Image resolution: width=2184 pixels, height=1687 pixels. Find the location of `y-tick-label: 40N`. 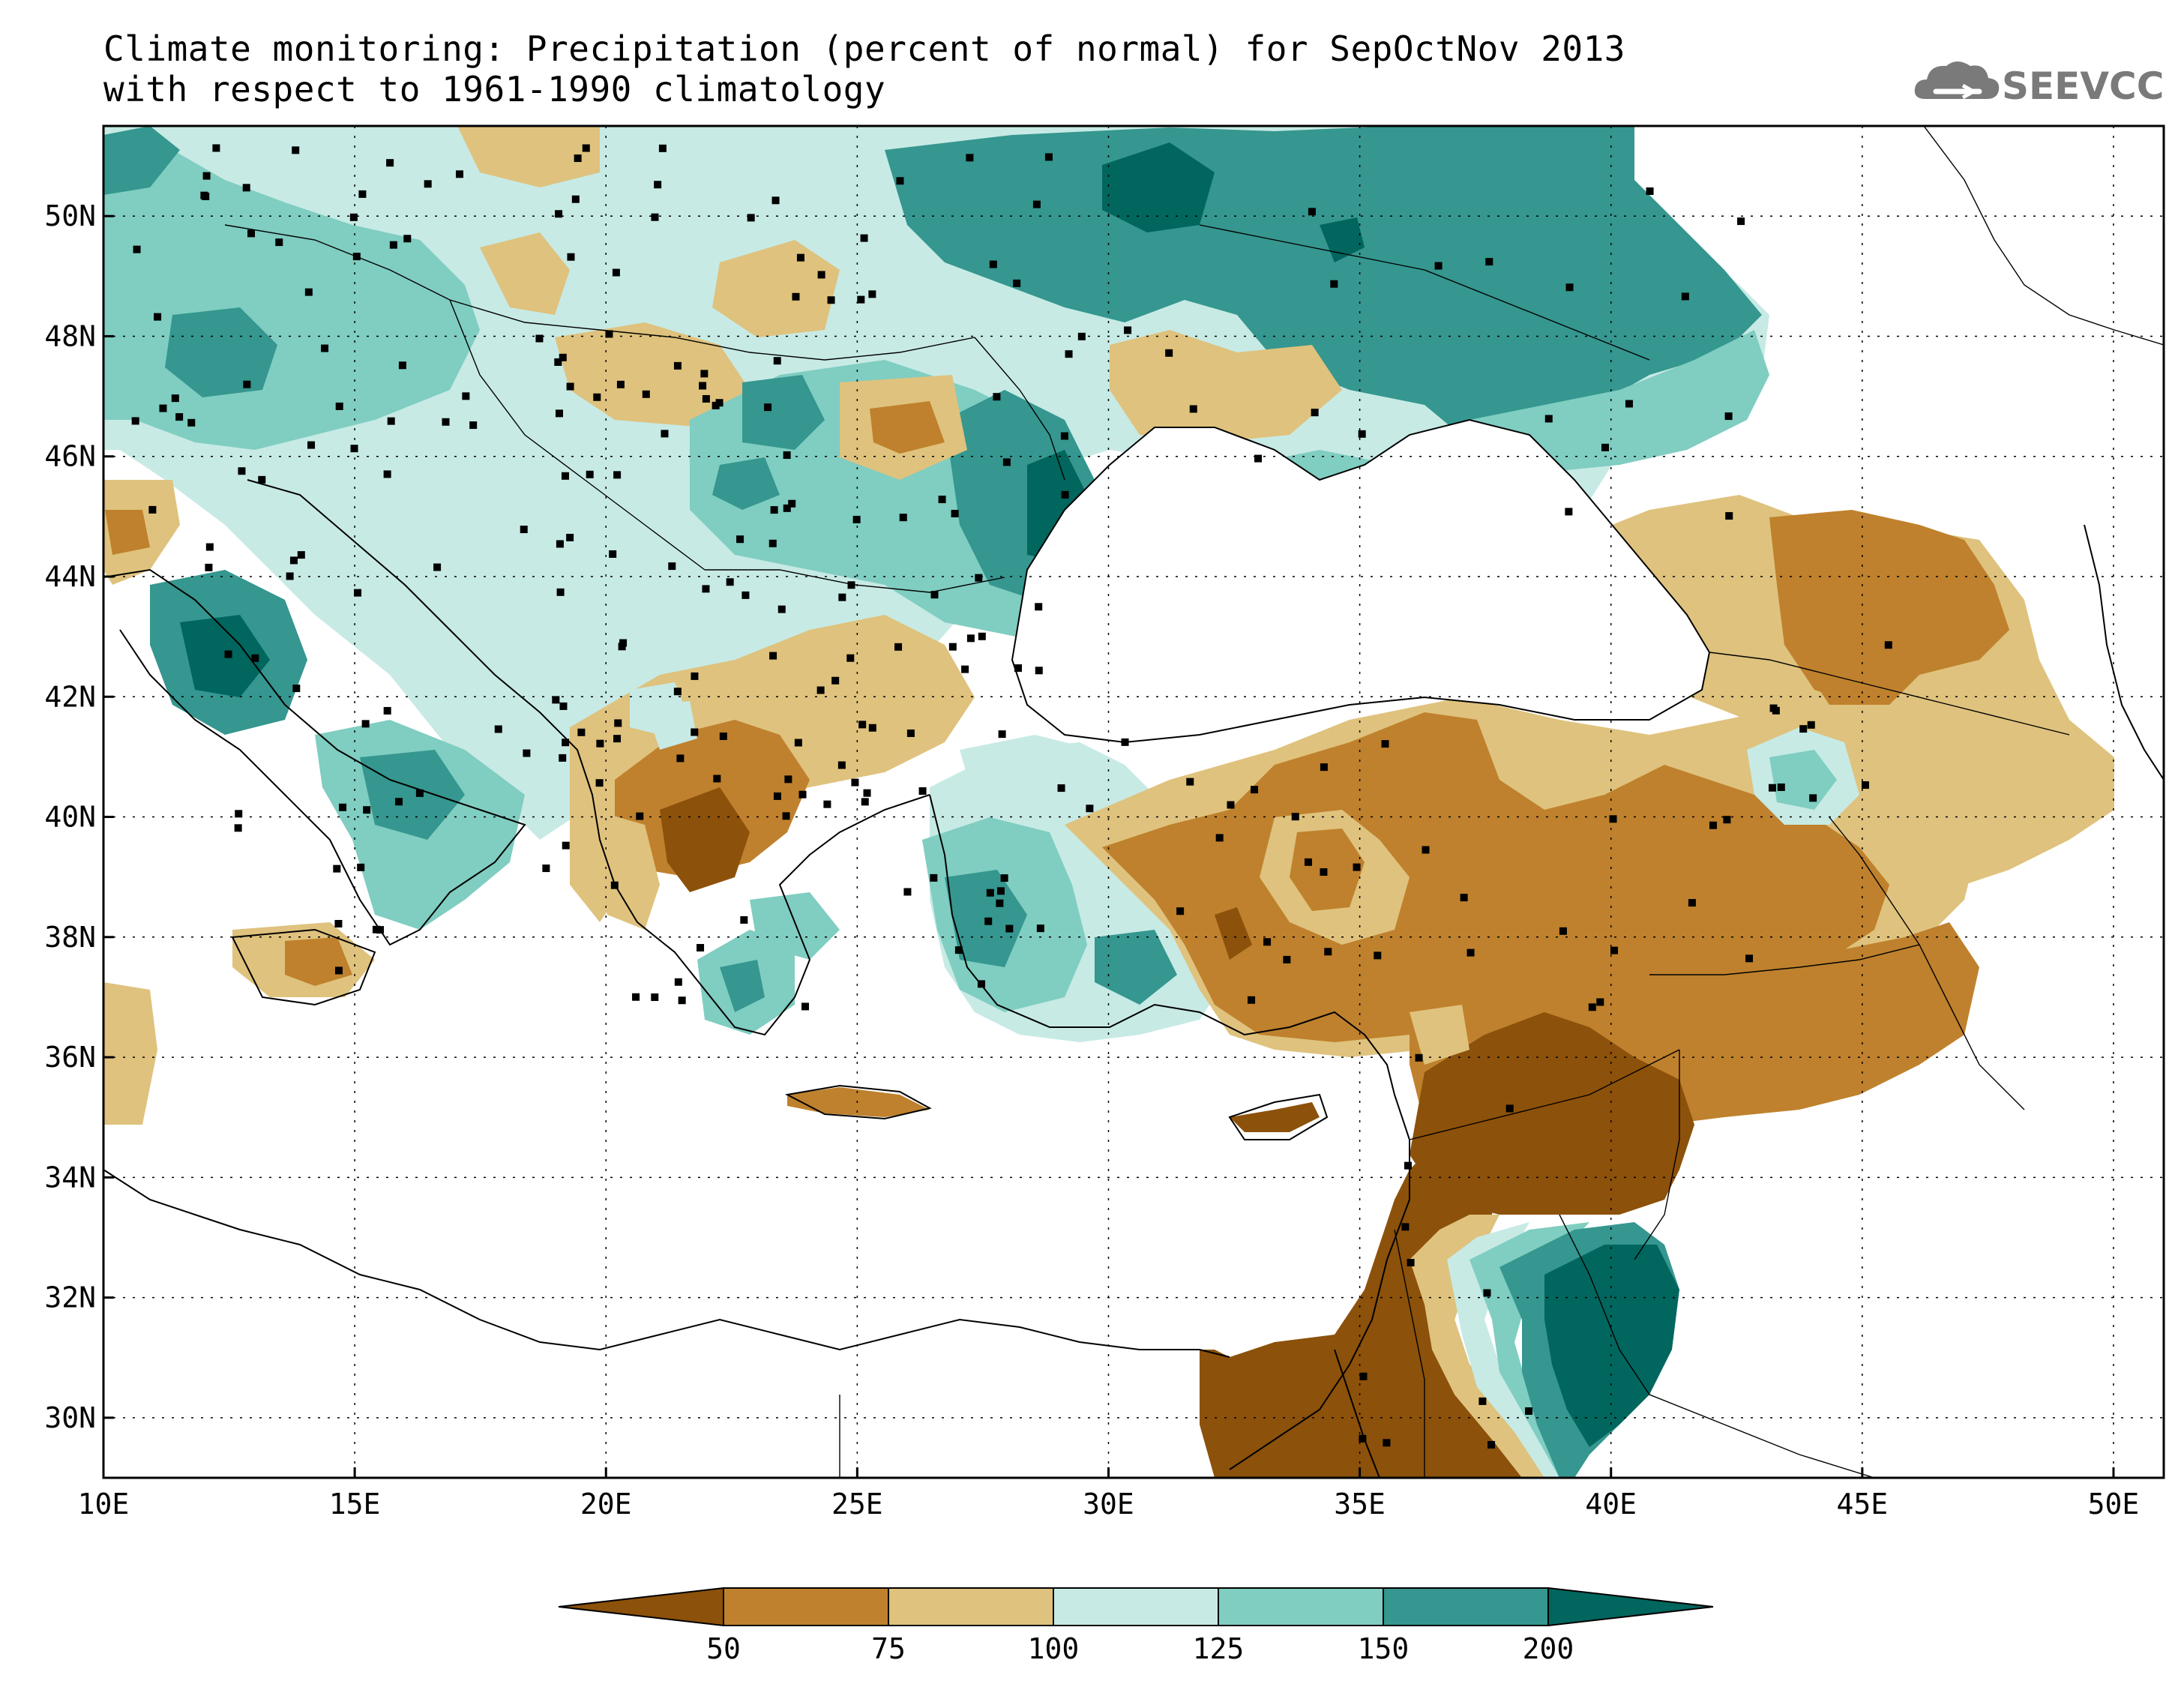

y-tick-label: 40N is located at coordinates (70, 817).